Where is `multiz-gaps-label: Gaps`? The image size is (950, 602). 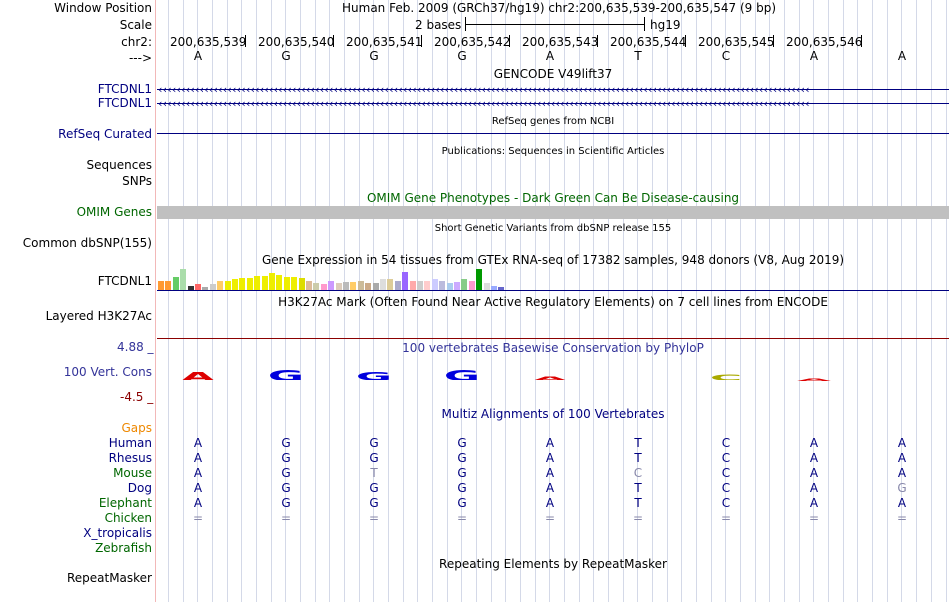
multiz-gaps-label: Gaps is located at coordinates (136, 428).